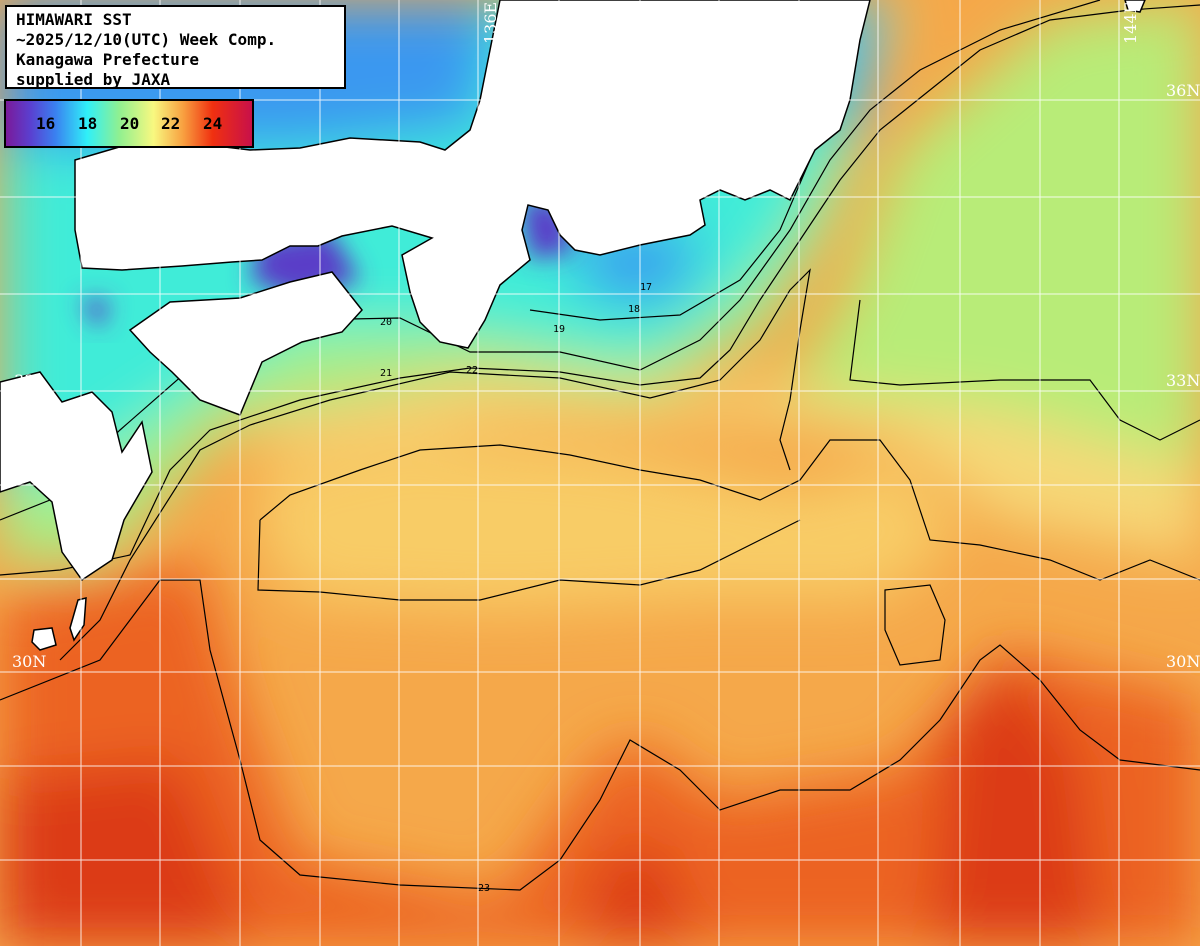  What do you see at coordinates (1183, 90) in the screenshot?
I see `lat-label-36n-right: 36N` at bounding box center [1183, 90].